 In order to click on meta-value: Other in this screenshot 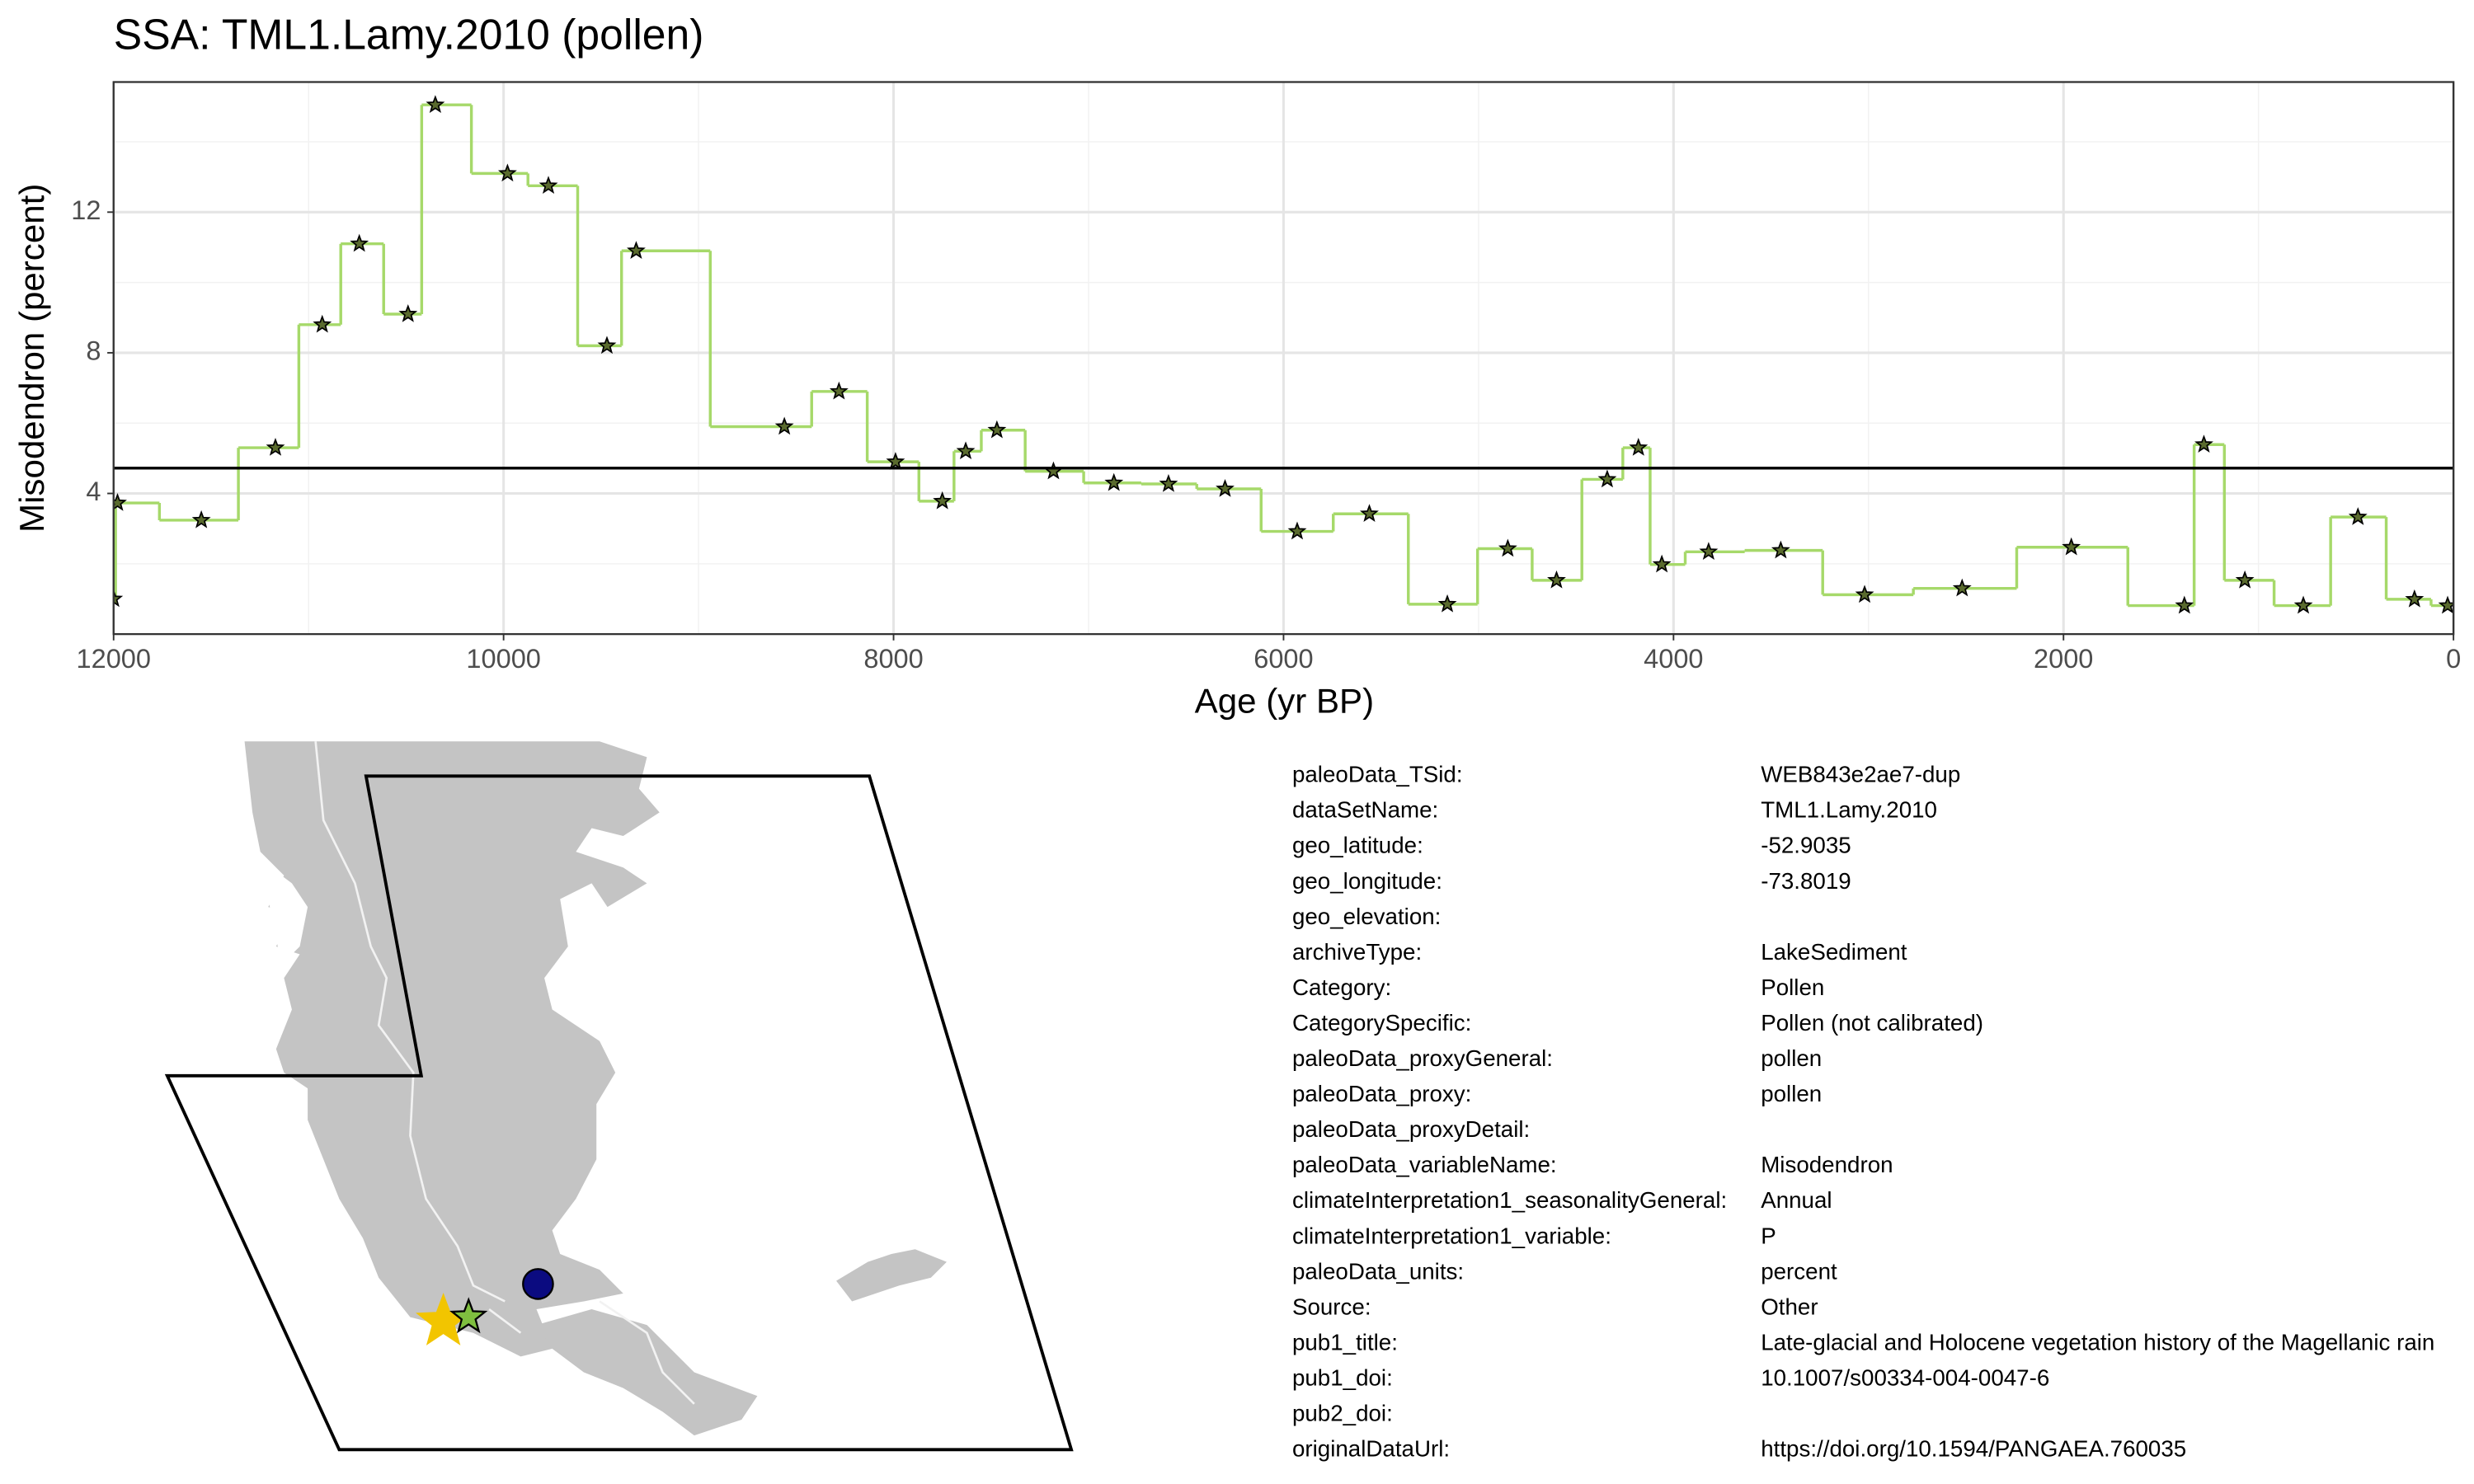, I will do `click(1789, 1306)`.